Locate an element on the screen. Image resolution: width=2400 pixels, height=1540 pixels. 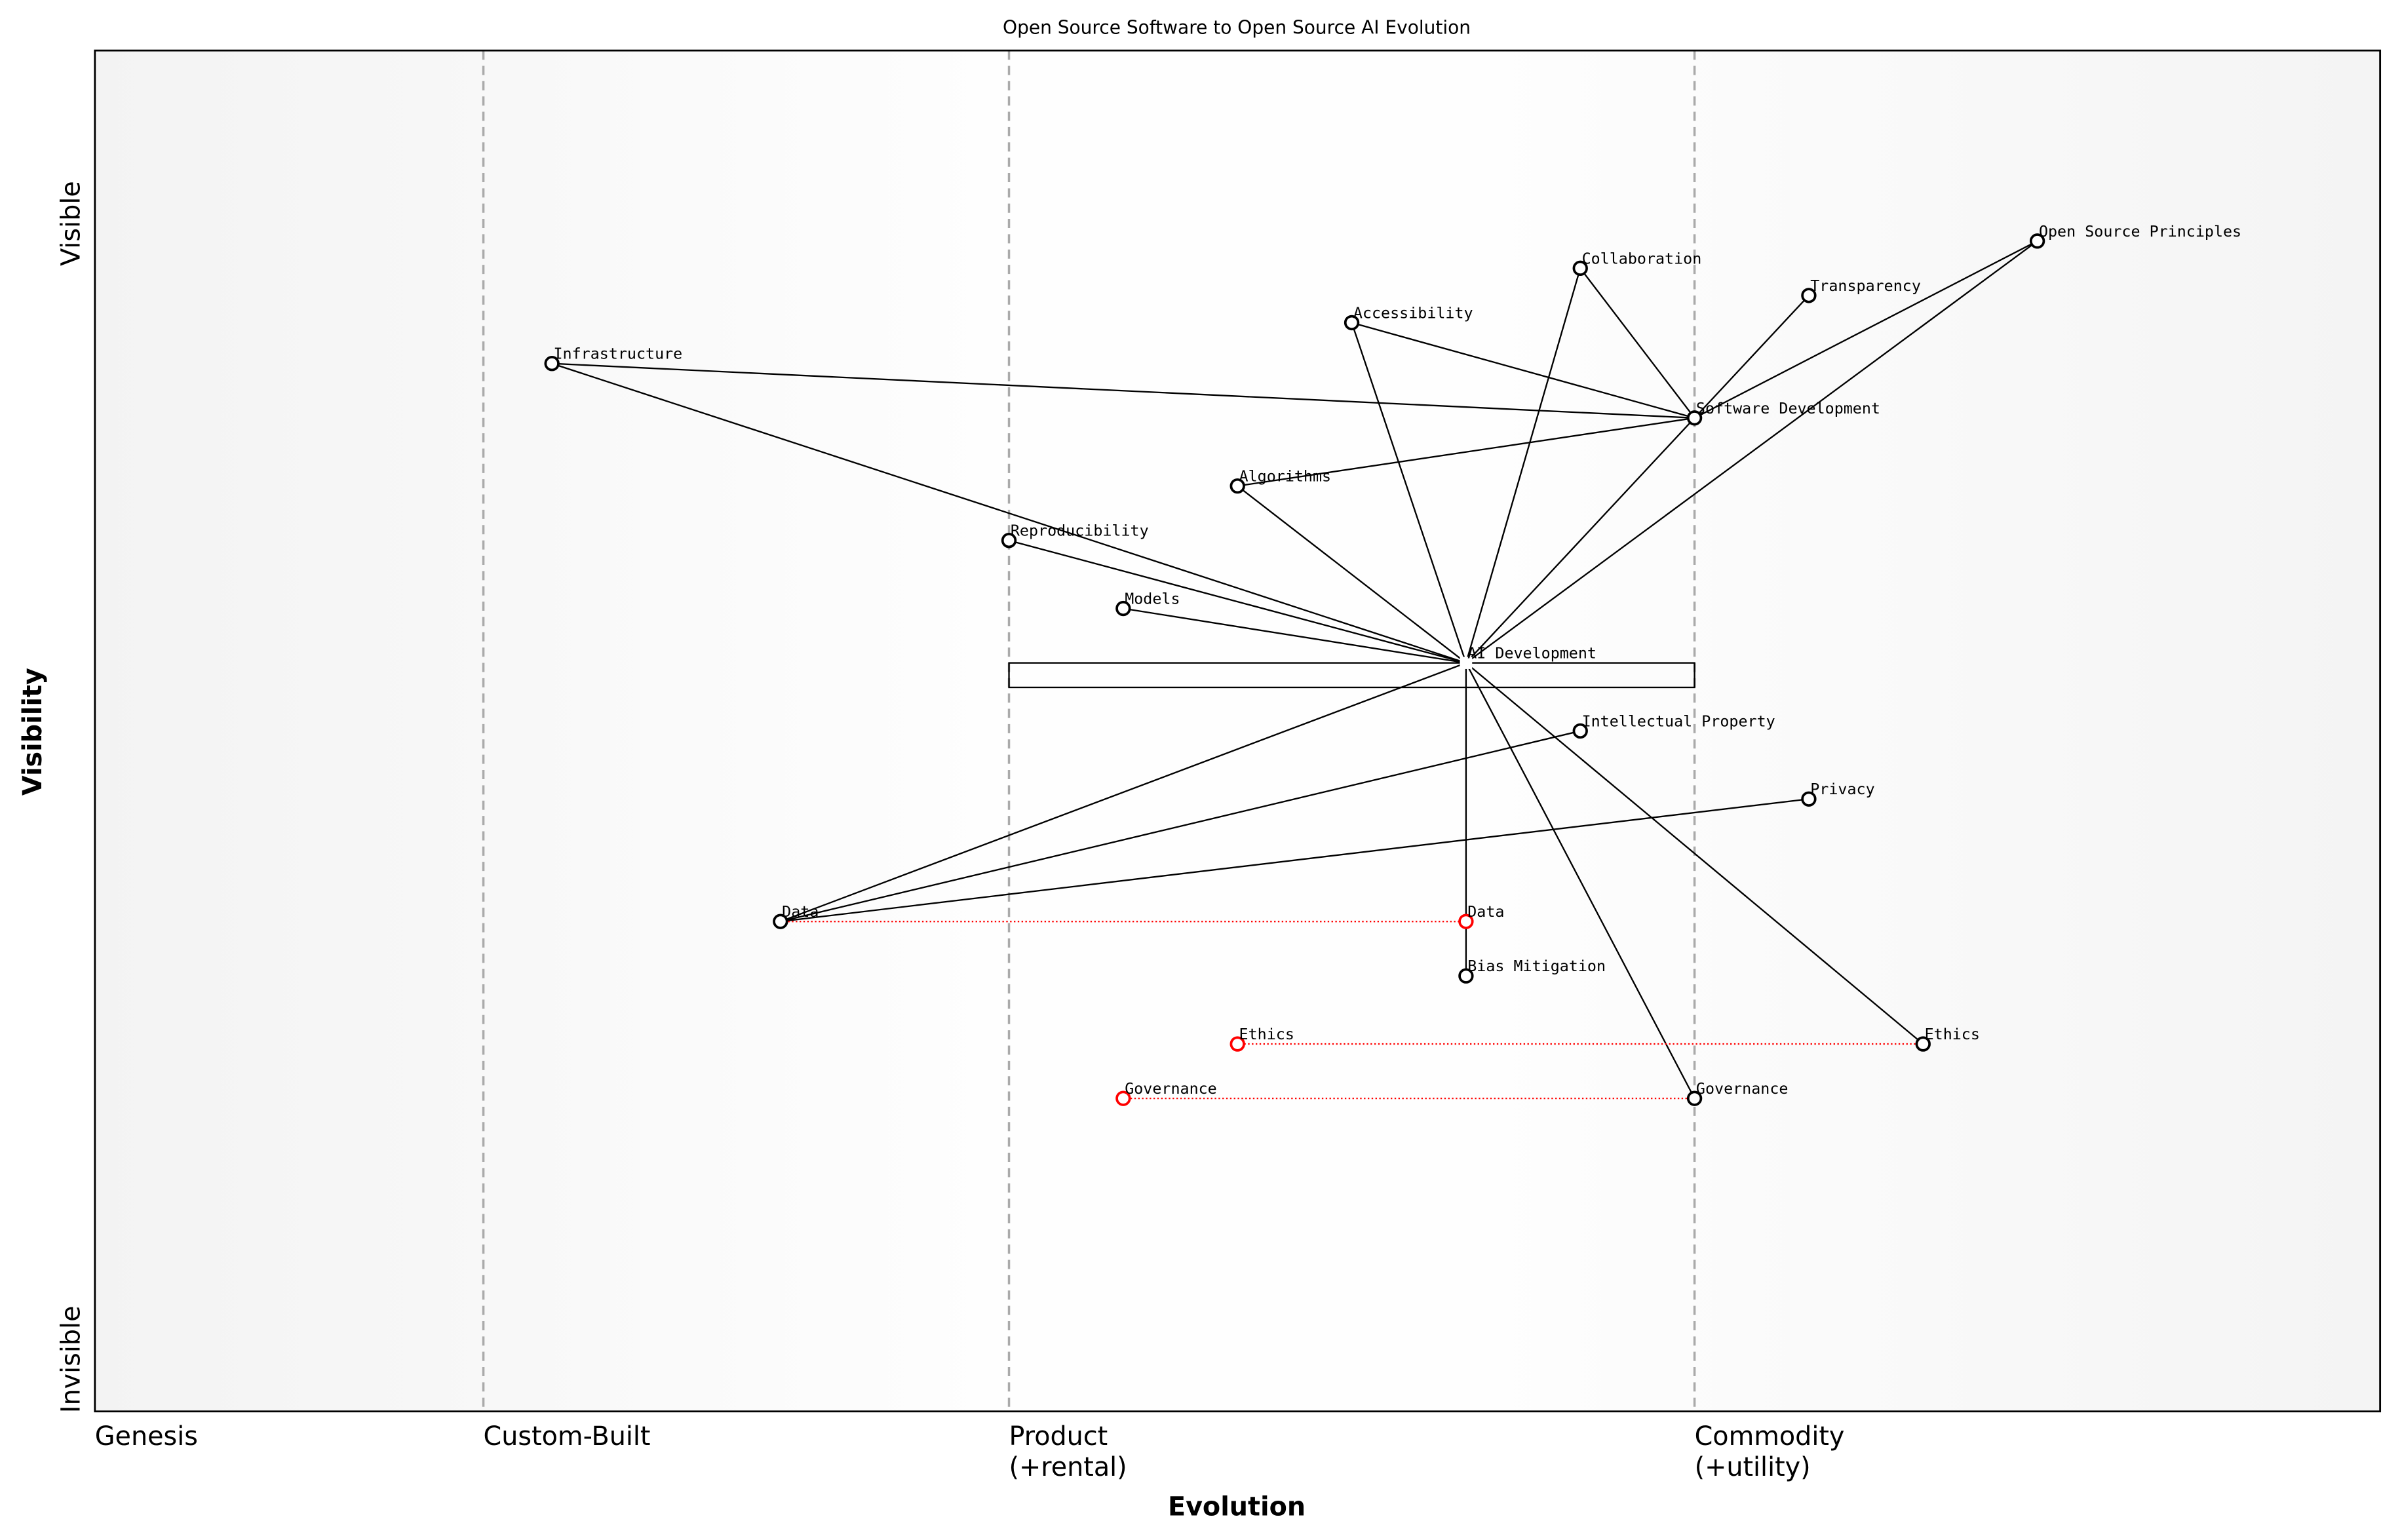
stage-label: Genesis is located at coordinates (146, 1436).